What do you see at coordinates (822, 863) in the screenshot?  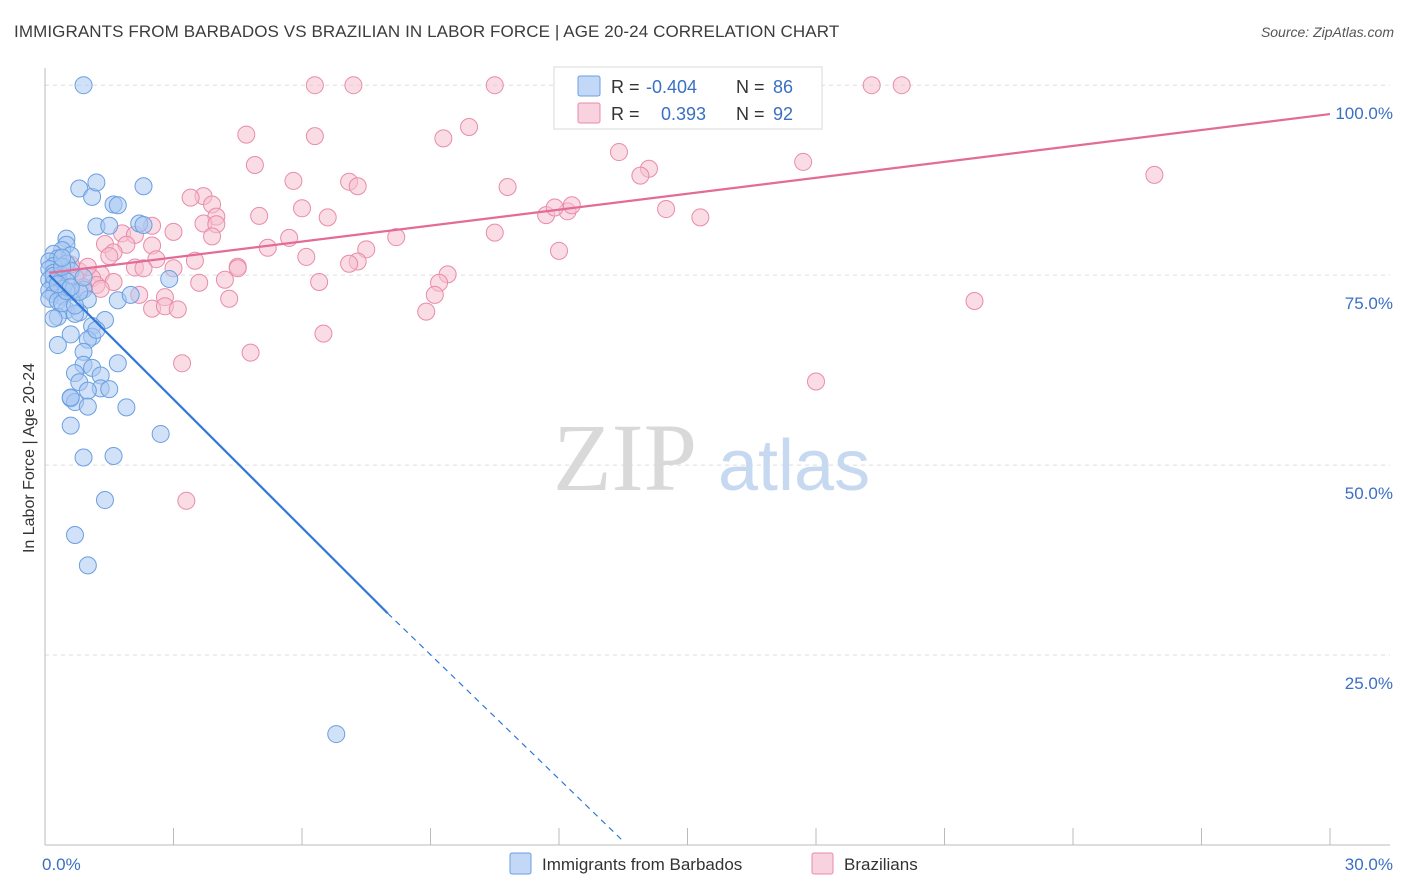 I see `legend-swatch-brazilians` at bounding box center [822, 863].